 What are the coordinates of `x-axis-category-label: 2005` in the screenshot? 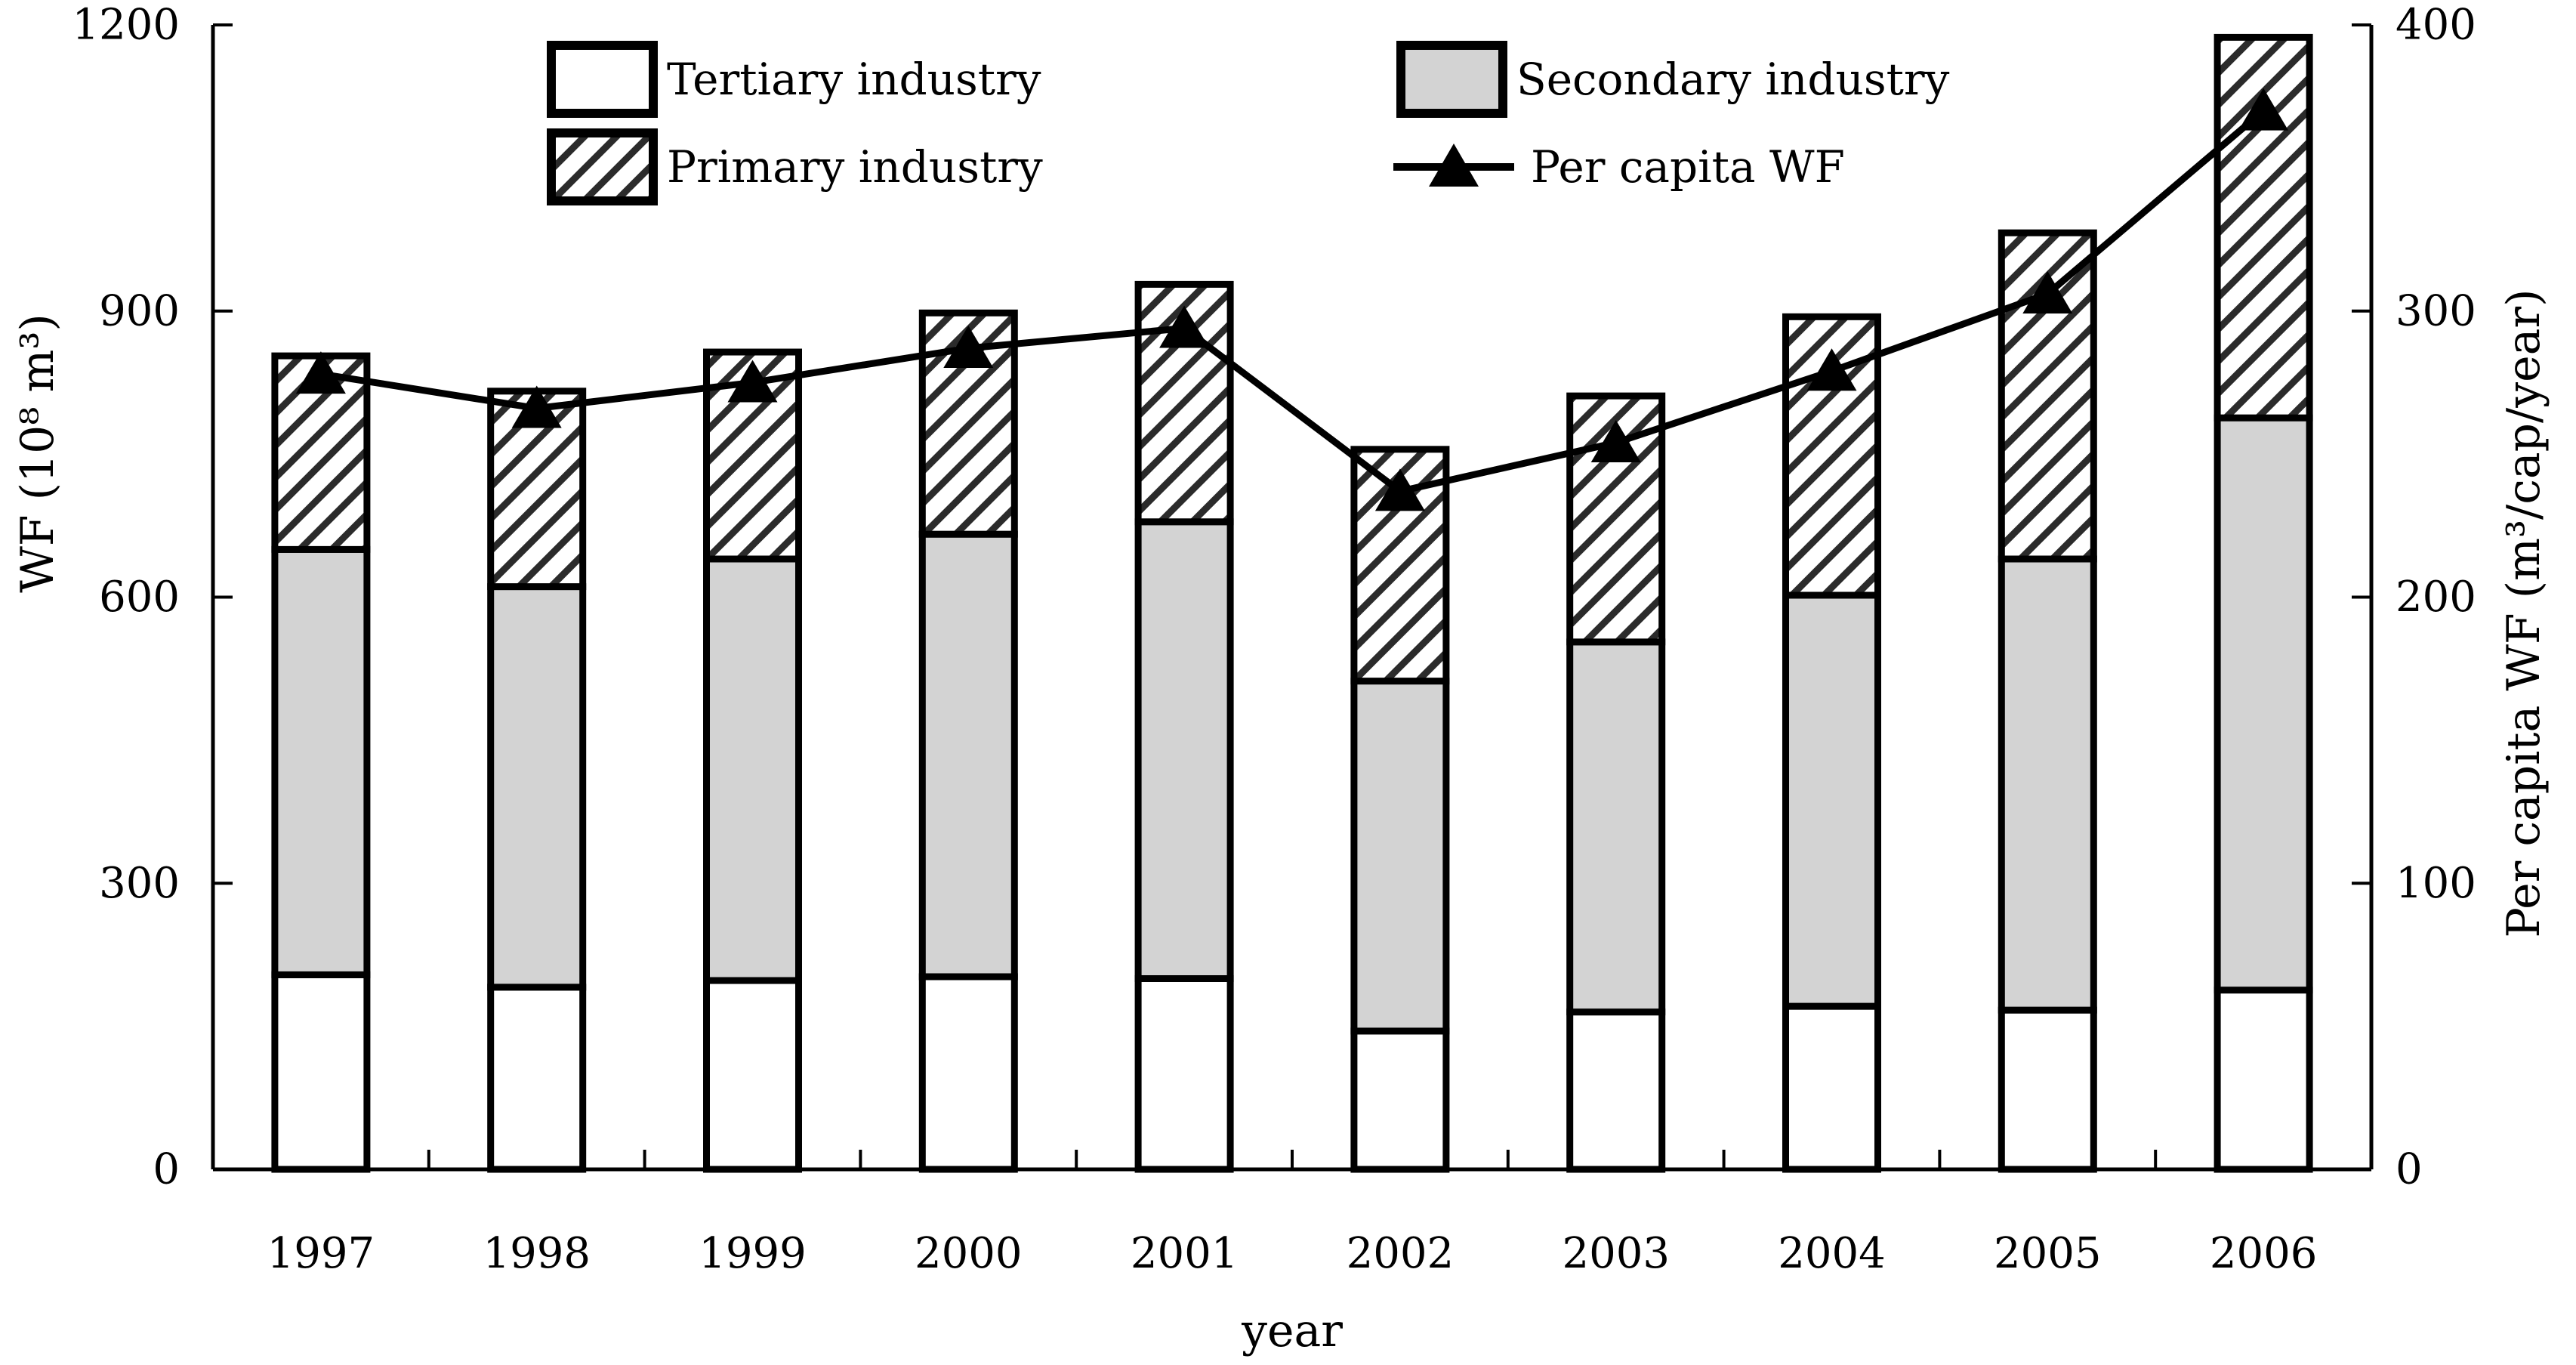 It's located at (2048, 1253).